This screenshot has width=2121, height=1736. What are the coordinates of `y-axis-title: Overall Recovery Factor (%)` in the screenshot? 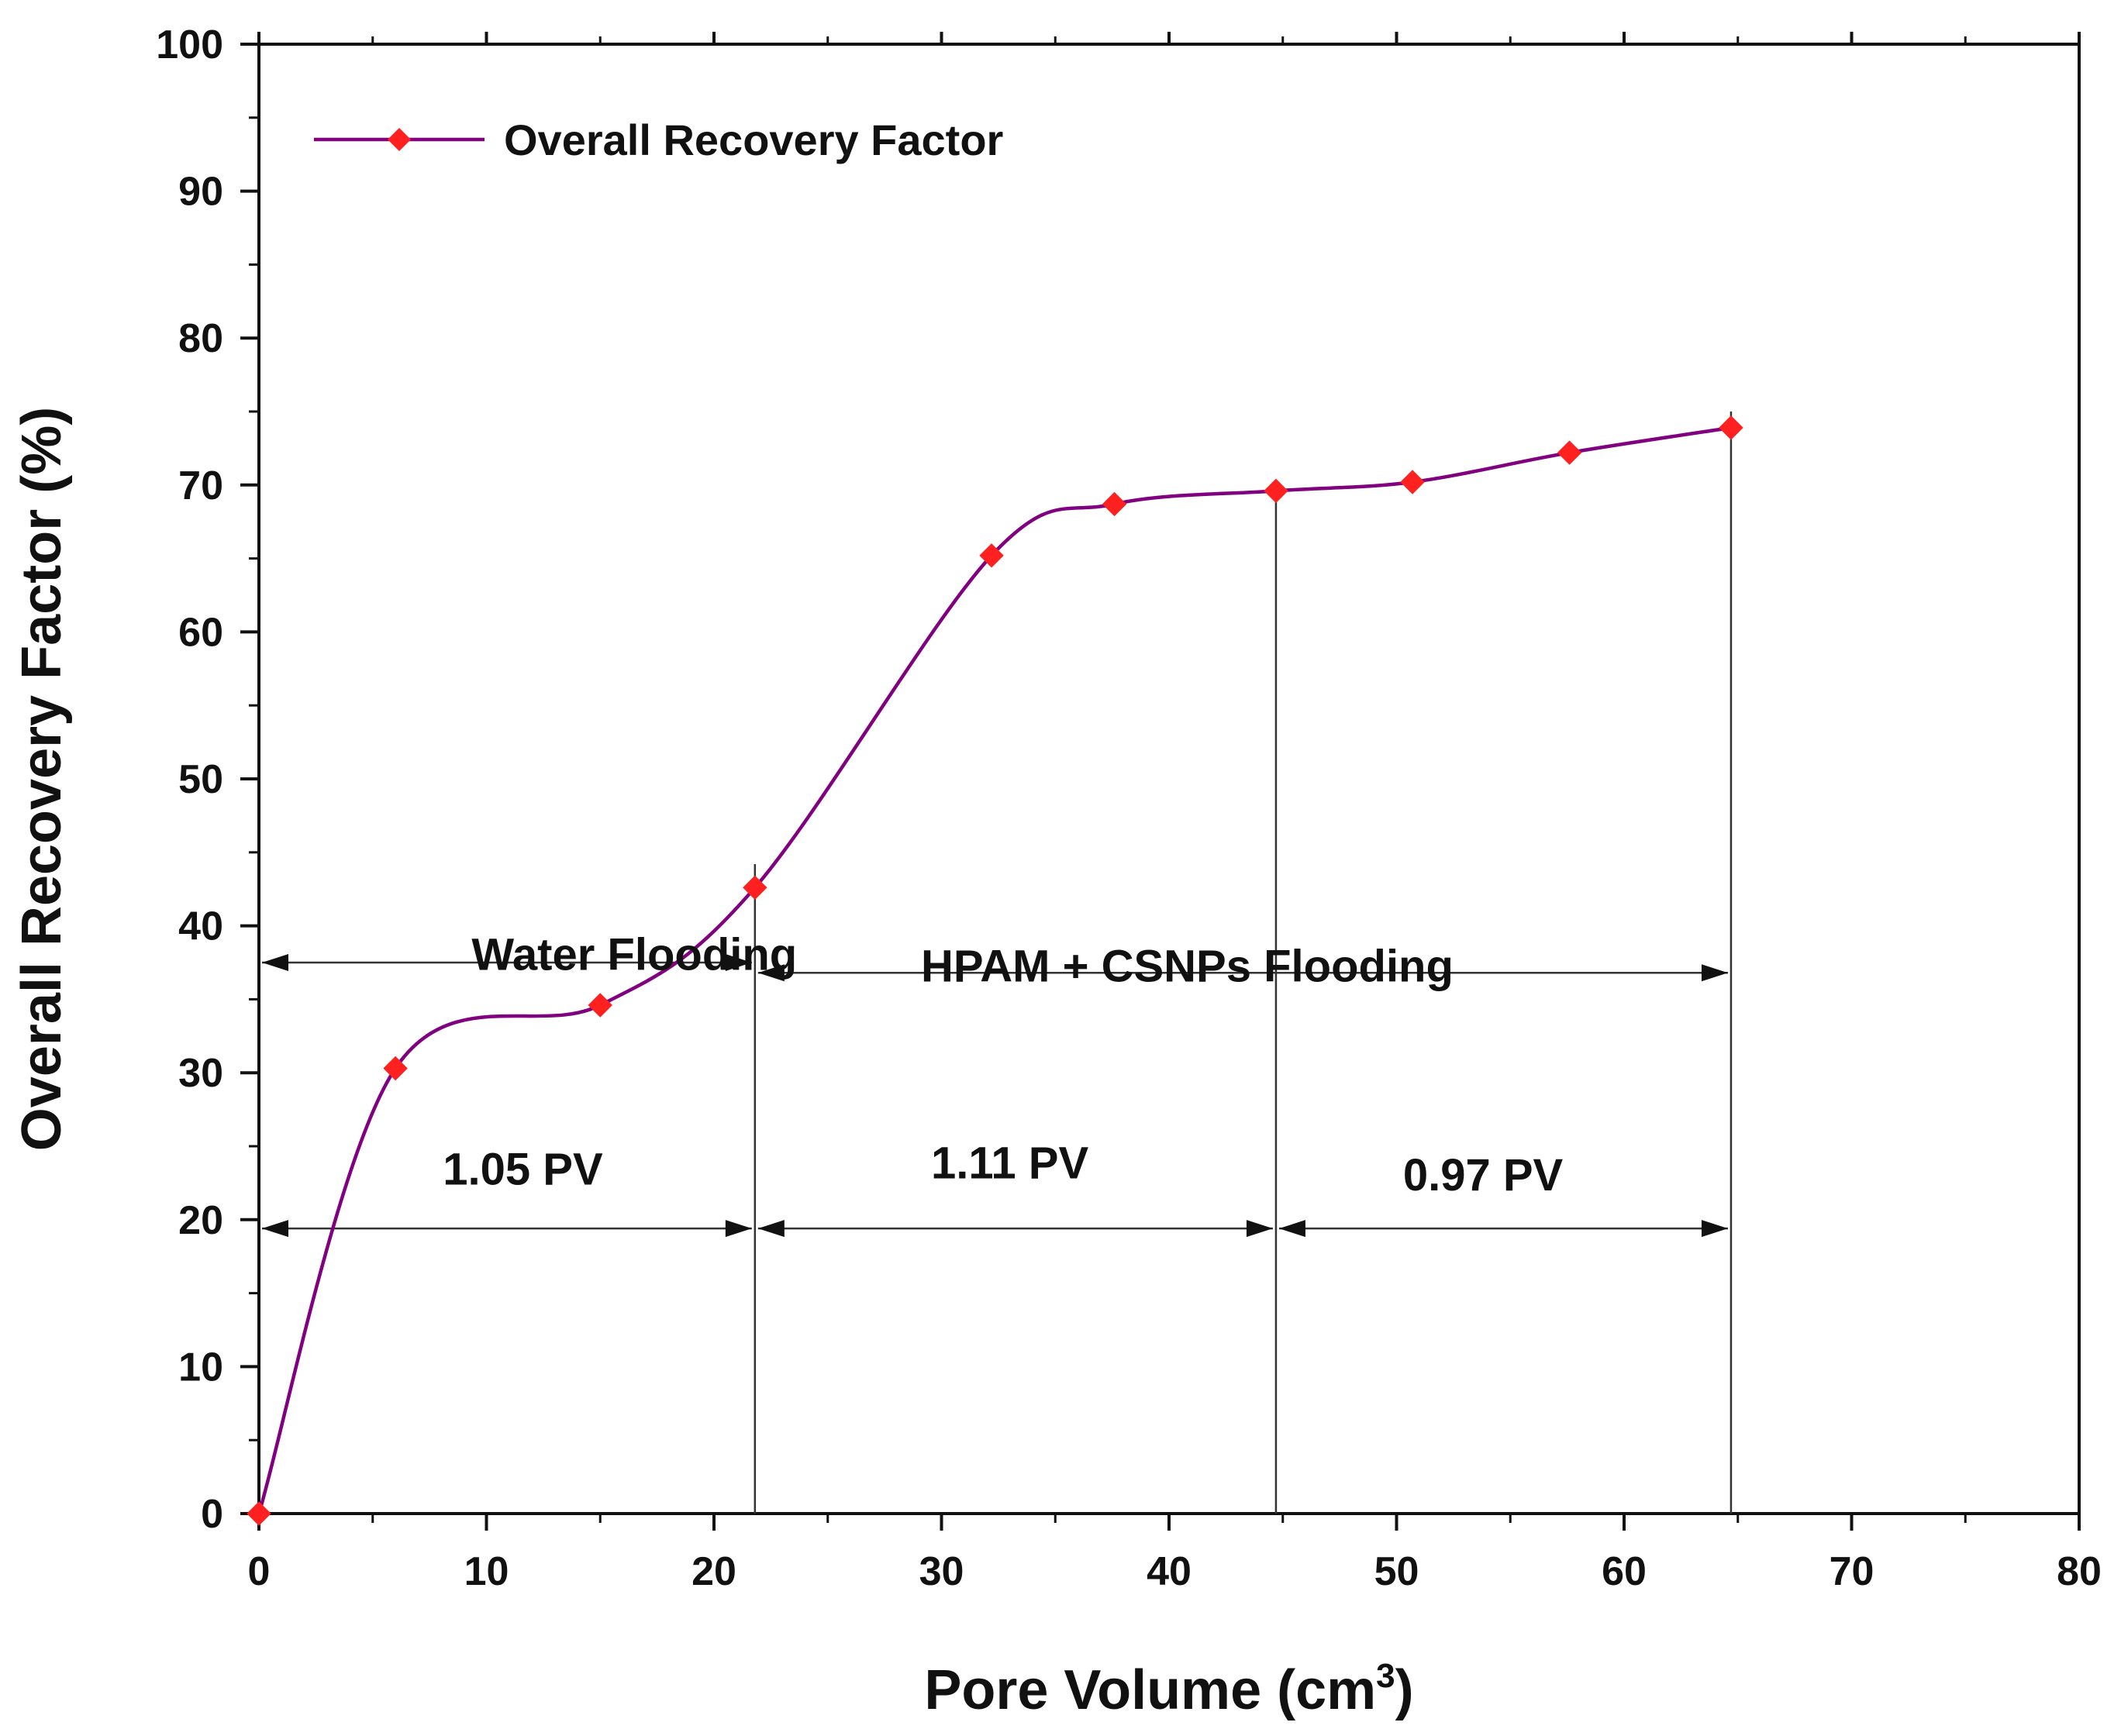 It's located at (42, 779).